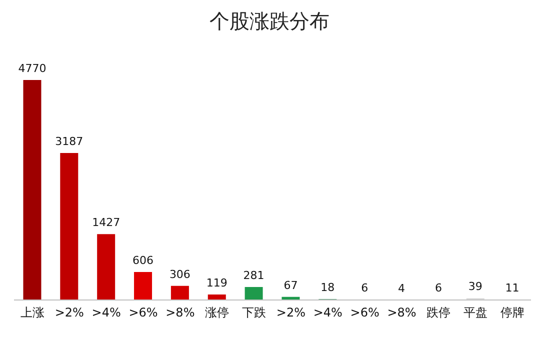  Describe the element at coordinates (106, 223) in the screenshot. I see `data-label: 1427` at that location.